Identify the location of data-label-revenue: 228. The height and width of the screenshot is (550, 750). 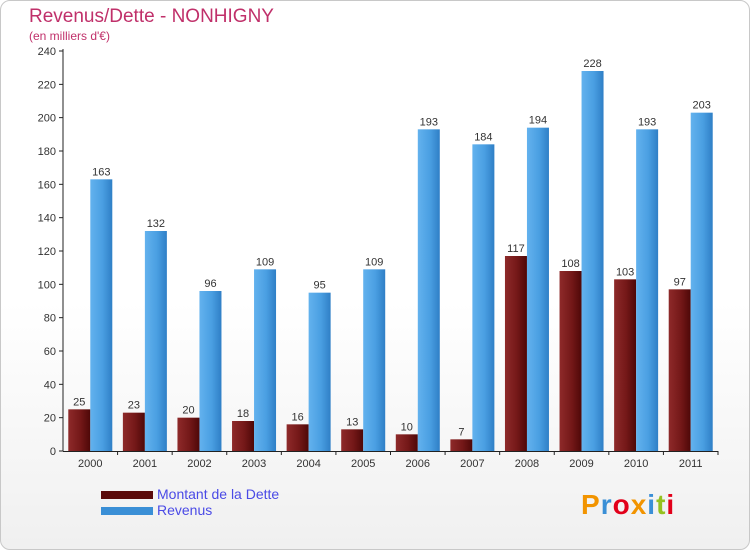
(592, 64).